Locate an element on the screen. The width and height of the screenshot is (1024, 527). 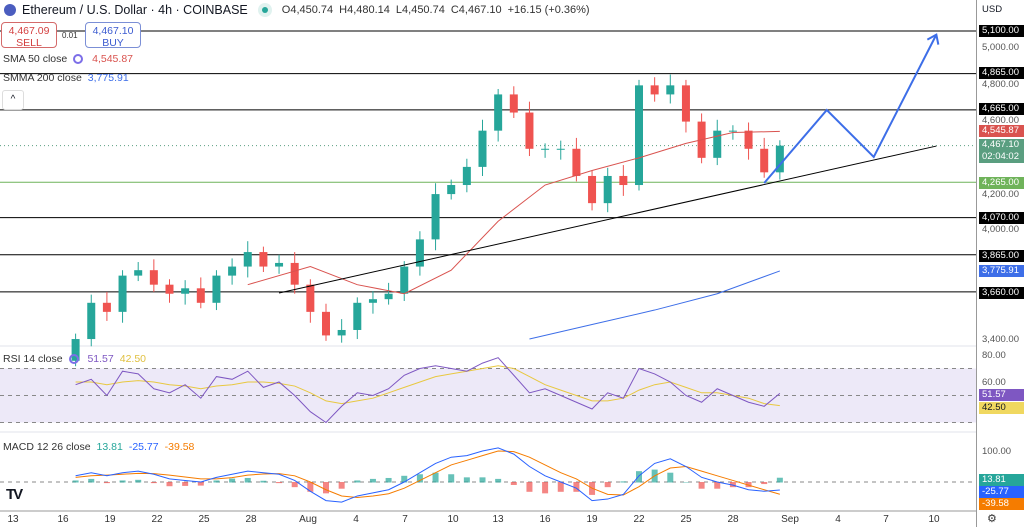
tradingview-logo: TV is located at coordinates (14, 494).